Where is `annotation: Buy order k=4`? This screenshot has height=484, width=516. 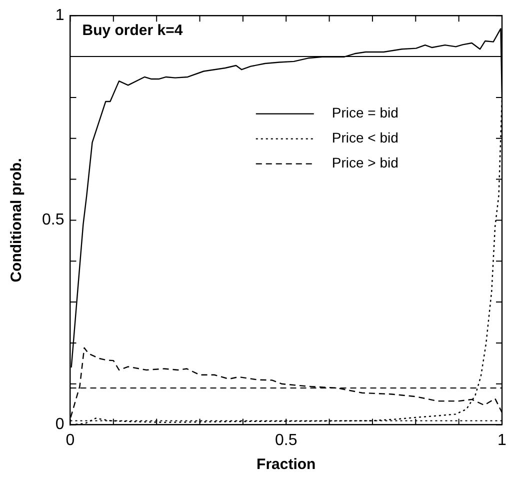 annotation: Buy order k=4 is located at coordinates (133, 31).